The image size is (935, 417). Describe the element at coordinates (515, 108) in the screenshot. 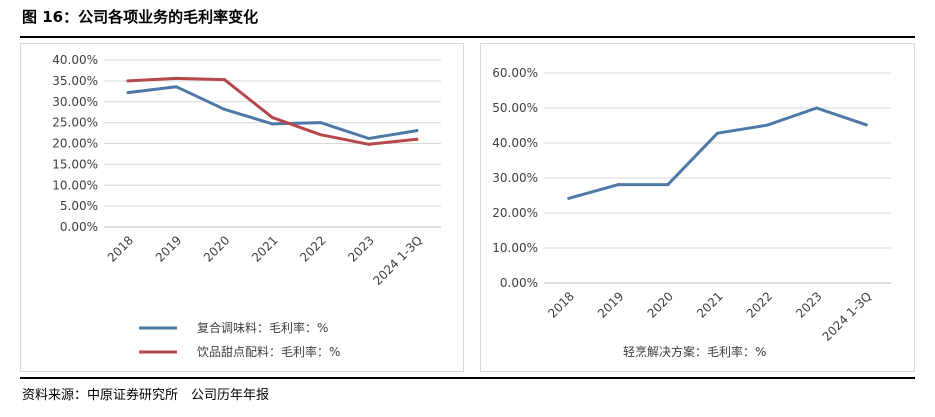

I see `y-tick-label: 50.00%` at that location.